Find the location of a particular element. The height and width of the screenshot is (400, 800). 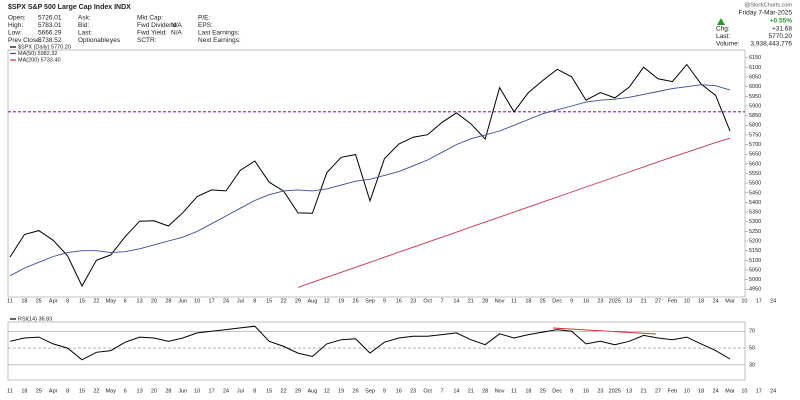

x-tick-label: 23 is located at coordinates (600, 301).